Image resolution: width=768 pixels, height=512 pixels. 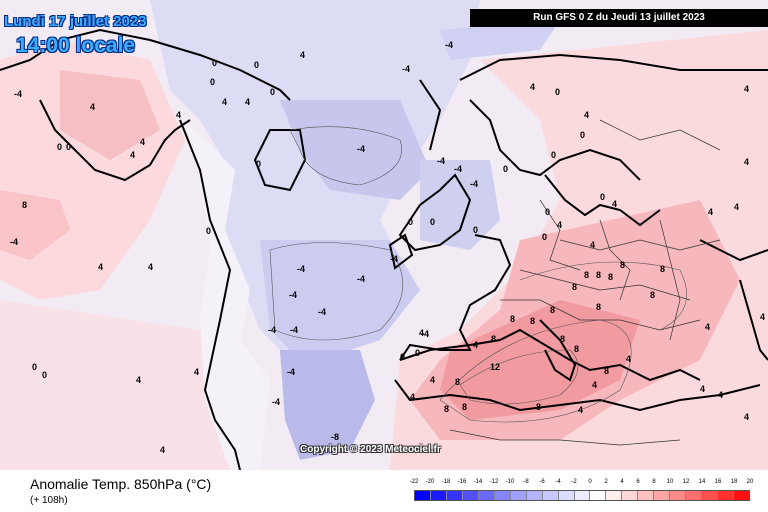 I want to click on cool-anomaly-core-south, so click(x=327, y=405).